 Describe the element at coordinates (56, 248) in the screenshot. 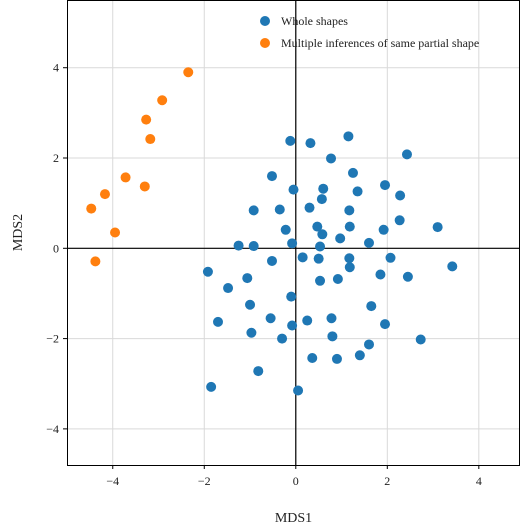

I see `y-tick-label: 0` at that location.